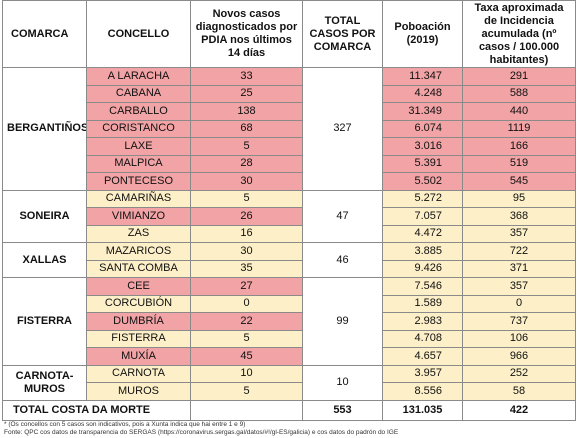 The width and height of the screenshot is (577, 438). I want to click on table-row: MUXÍA 45 4.657 966, so click(289, 356).